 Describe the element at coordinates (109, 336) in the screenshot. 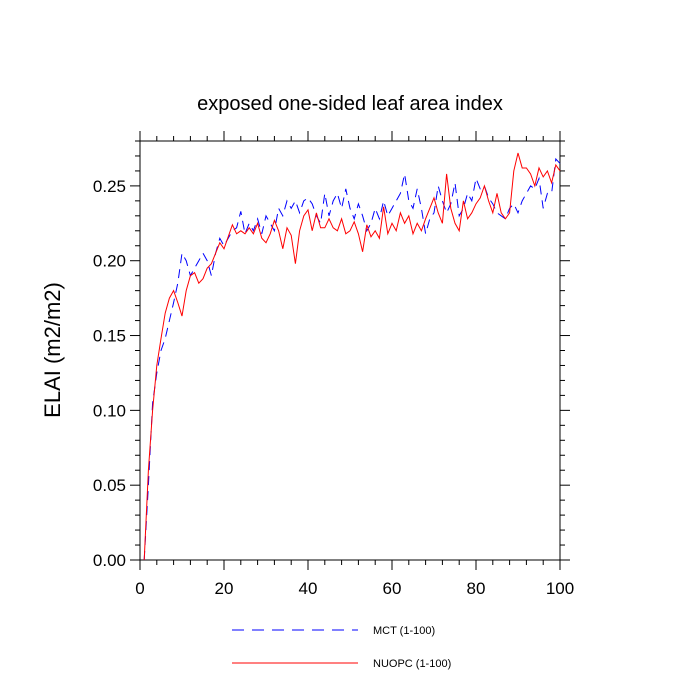

I see `y-tick-label: 0.15` at that location.